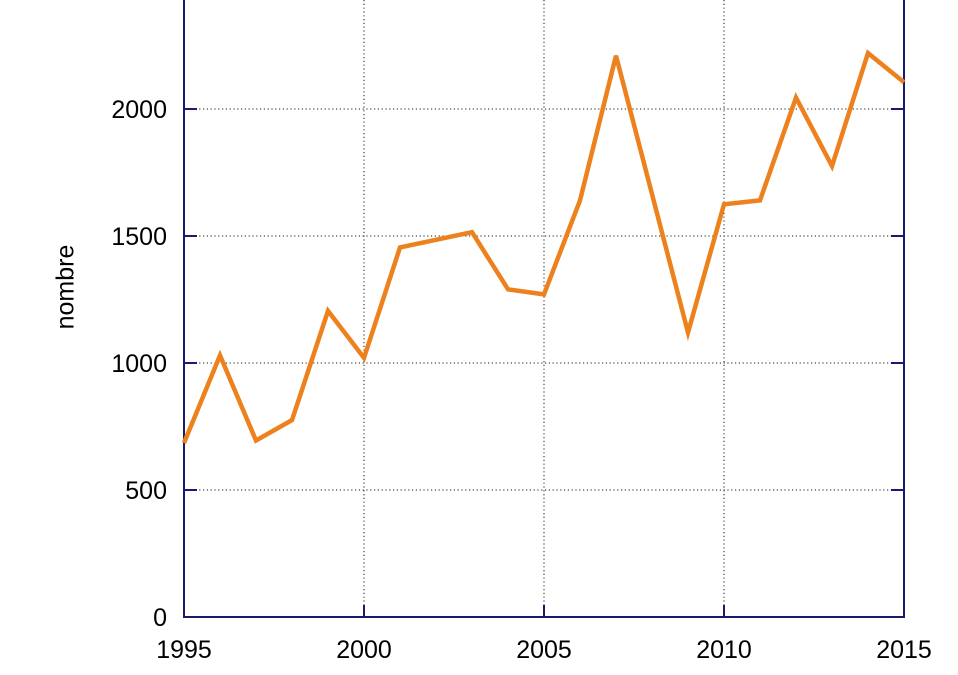  I want to click on y-tick-label: 500, so click(146, 491).